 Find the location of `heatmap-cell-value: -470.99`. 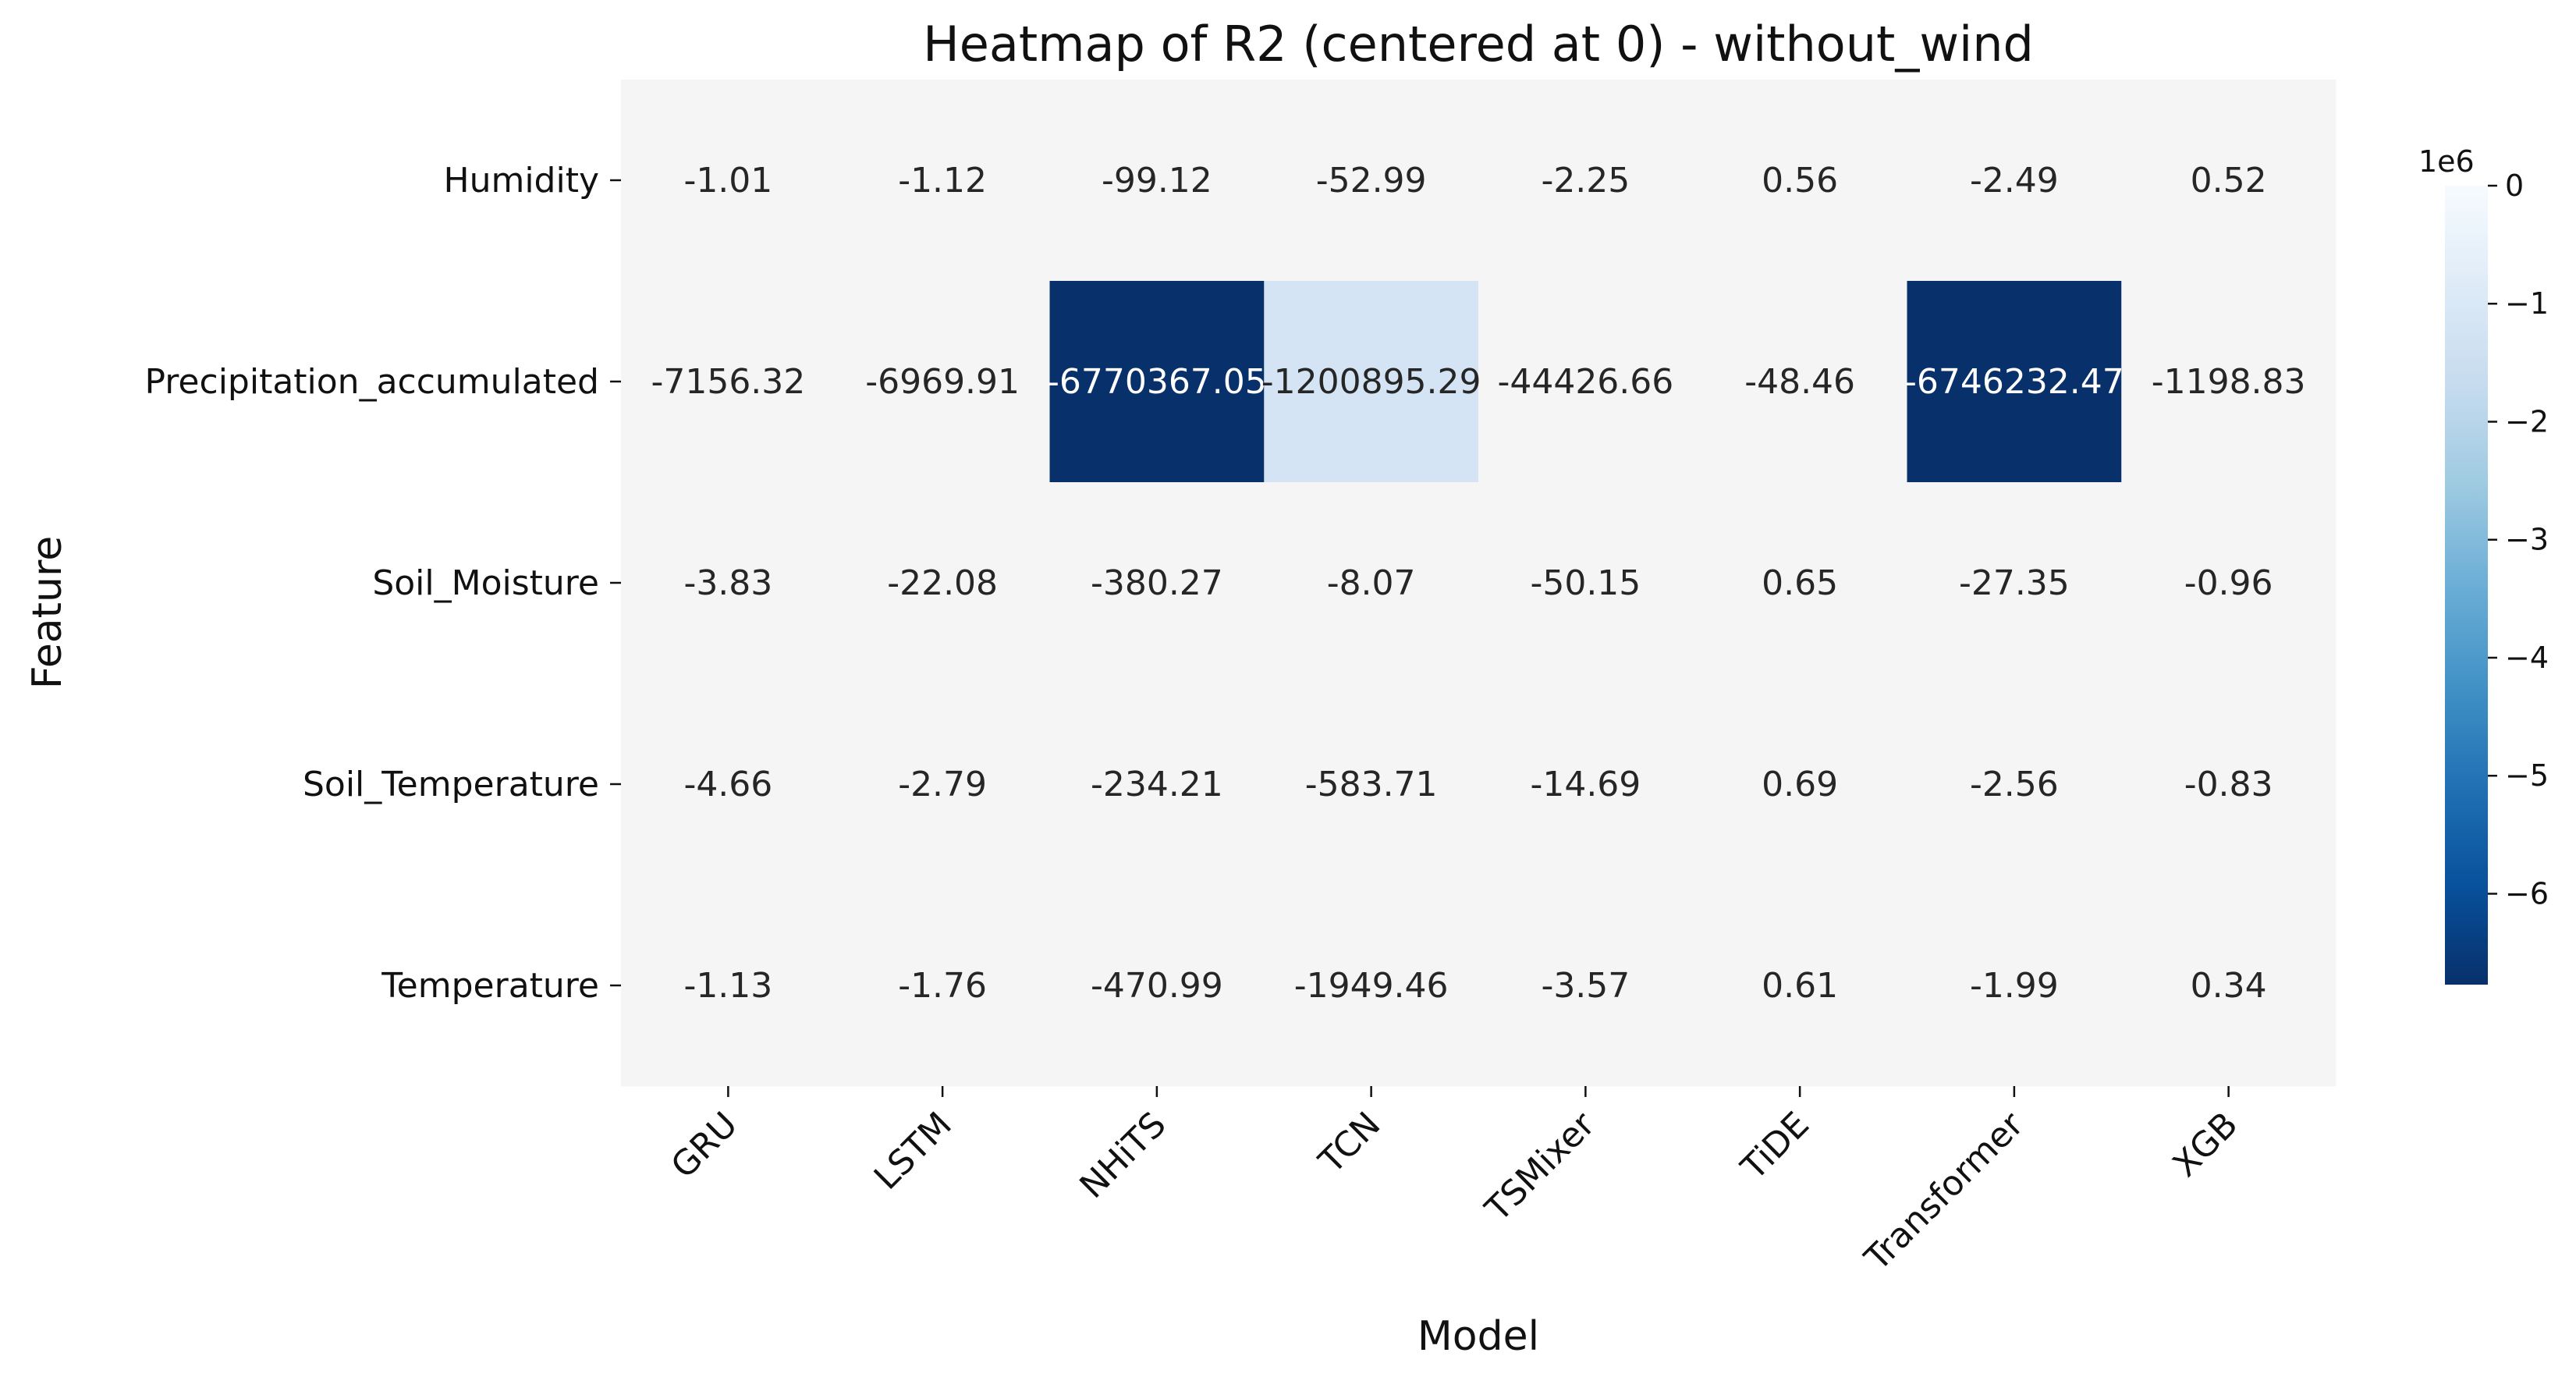

heatmap-cell-value: -470.99 is located at coordinates (1157, 986).